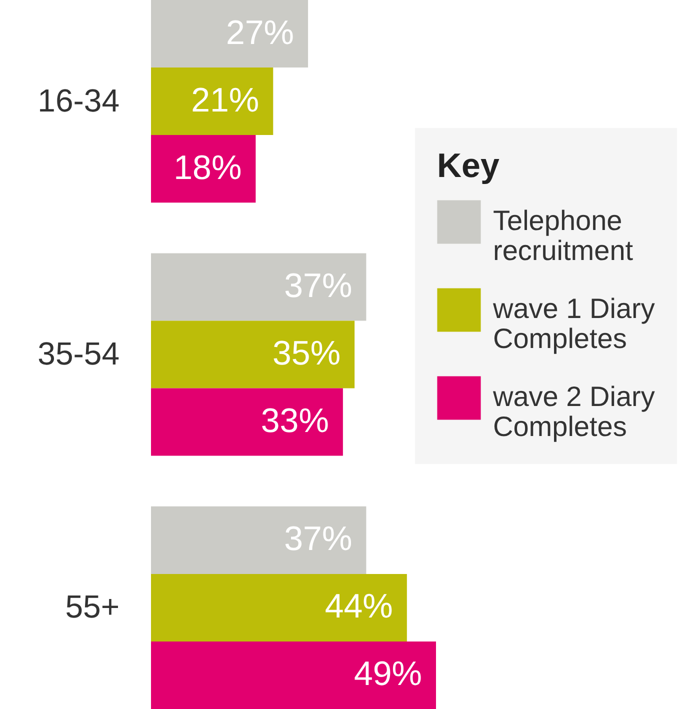 This screenshot has height=709, width=689. Describe the element at coordinates (358, 607) in the screenshot. I see `data-label: 44%` at that location.